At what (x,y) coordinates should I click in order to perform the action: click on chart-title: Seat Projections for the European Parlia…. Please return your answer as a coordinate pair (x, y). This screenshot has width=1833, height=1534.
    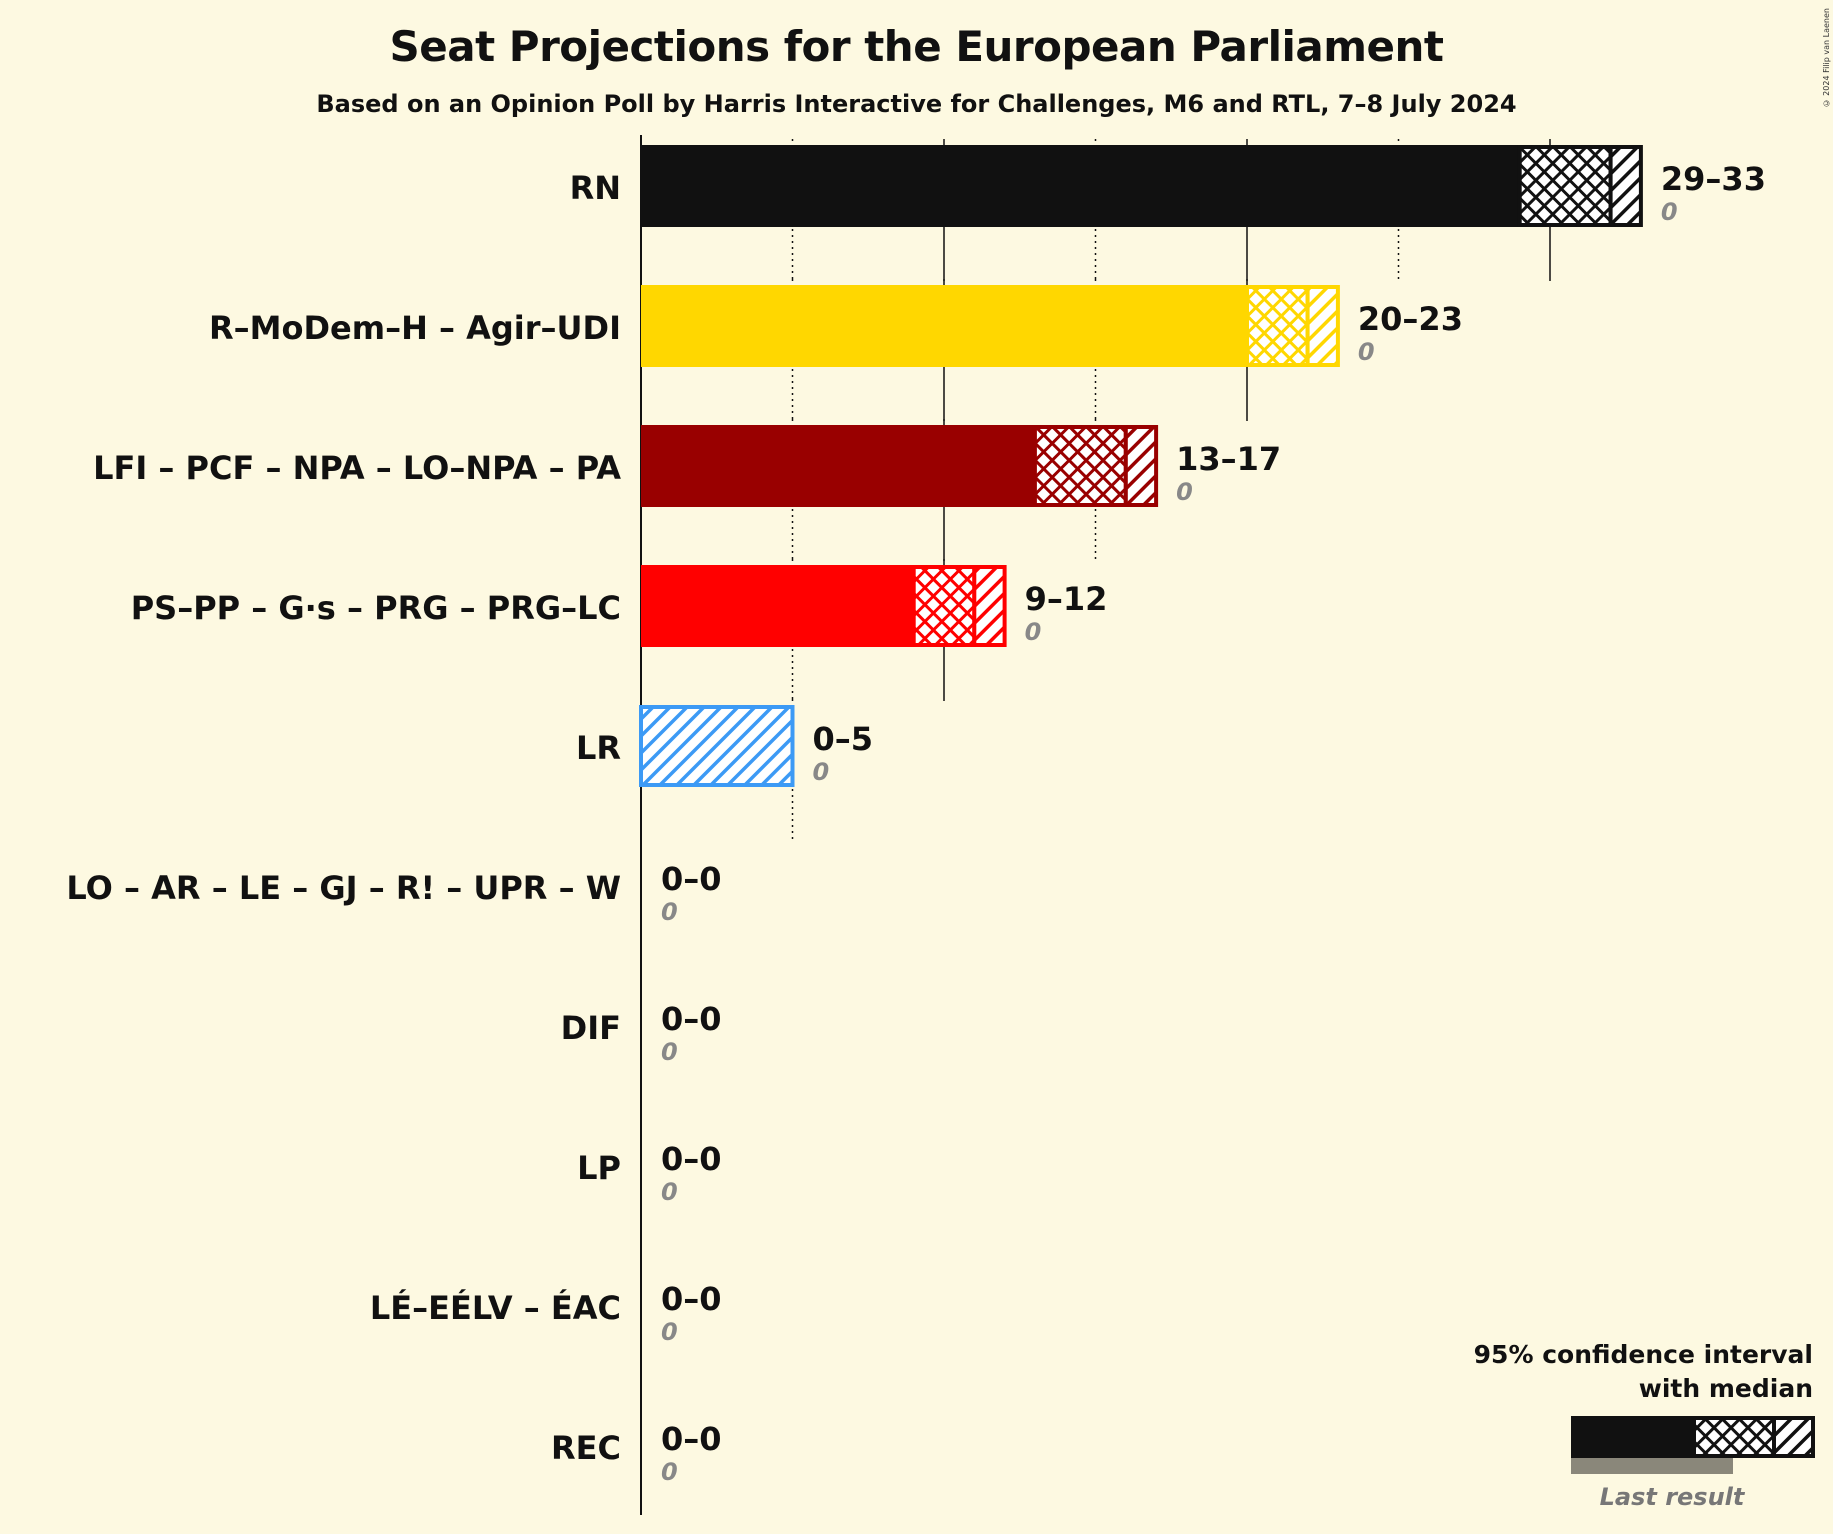
    Looking at the image, I should click on (916, 46).